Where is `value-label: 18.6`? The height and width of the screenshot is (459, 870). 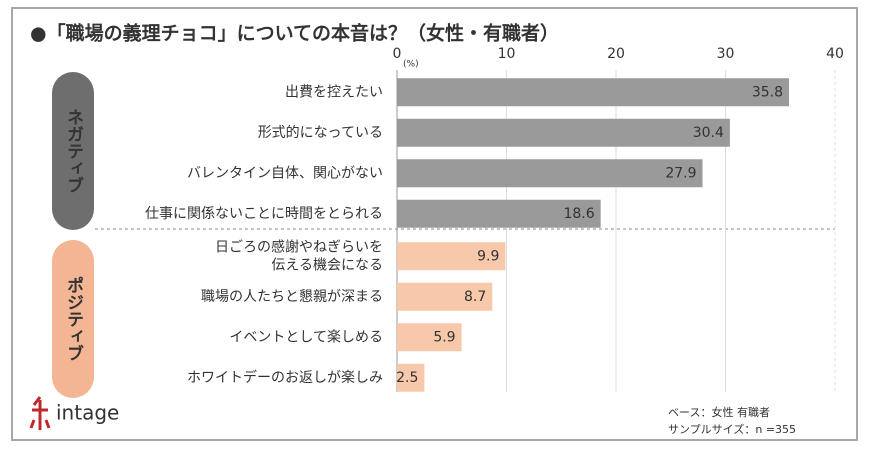
value-label: 18.6 is located at coordinates (578, 214).